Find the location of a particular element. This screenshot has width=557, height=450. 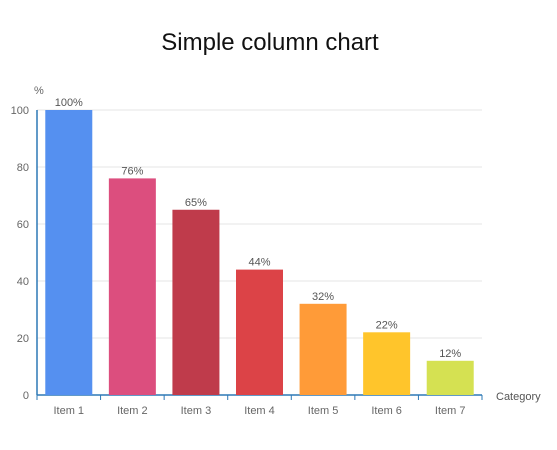

x-tick-label-4: Item 4 is located at coordinates (259, 411).